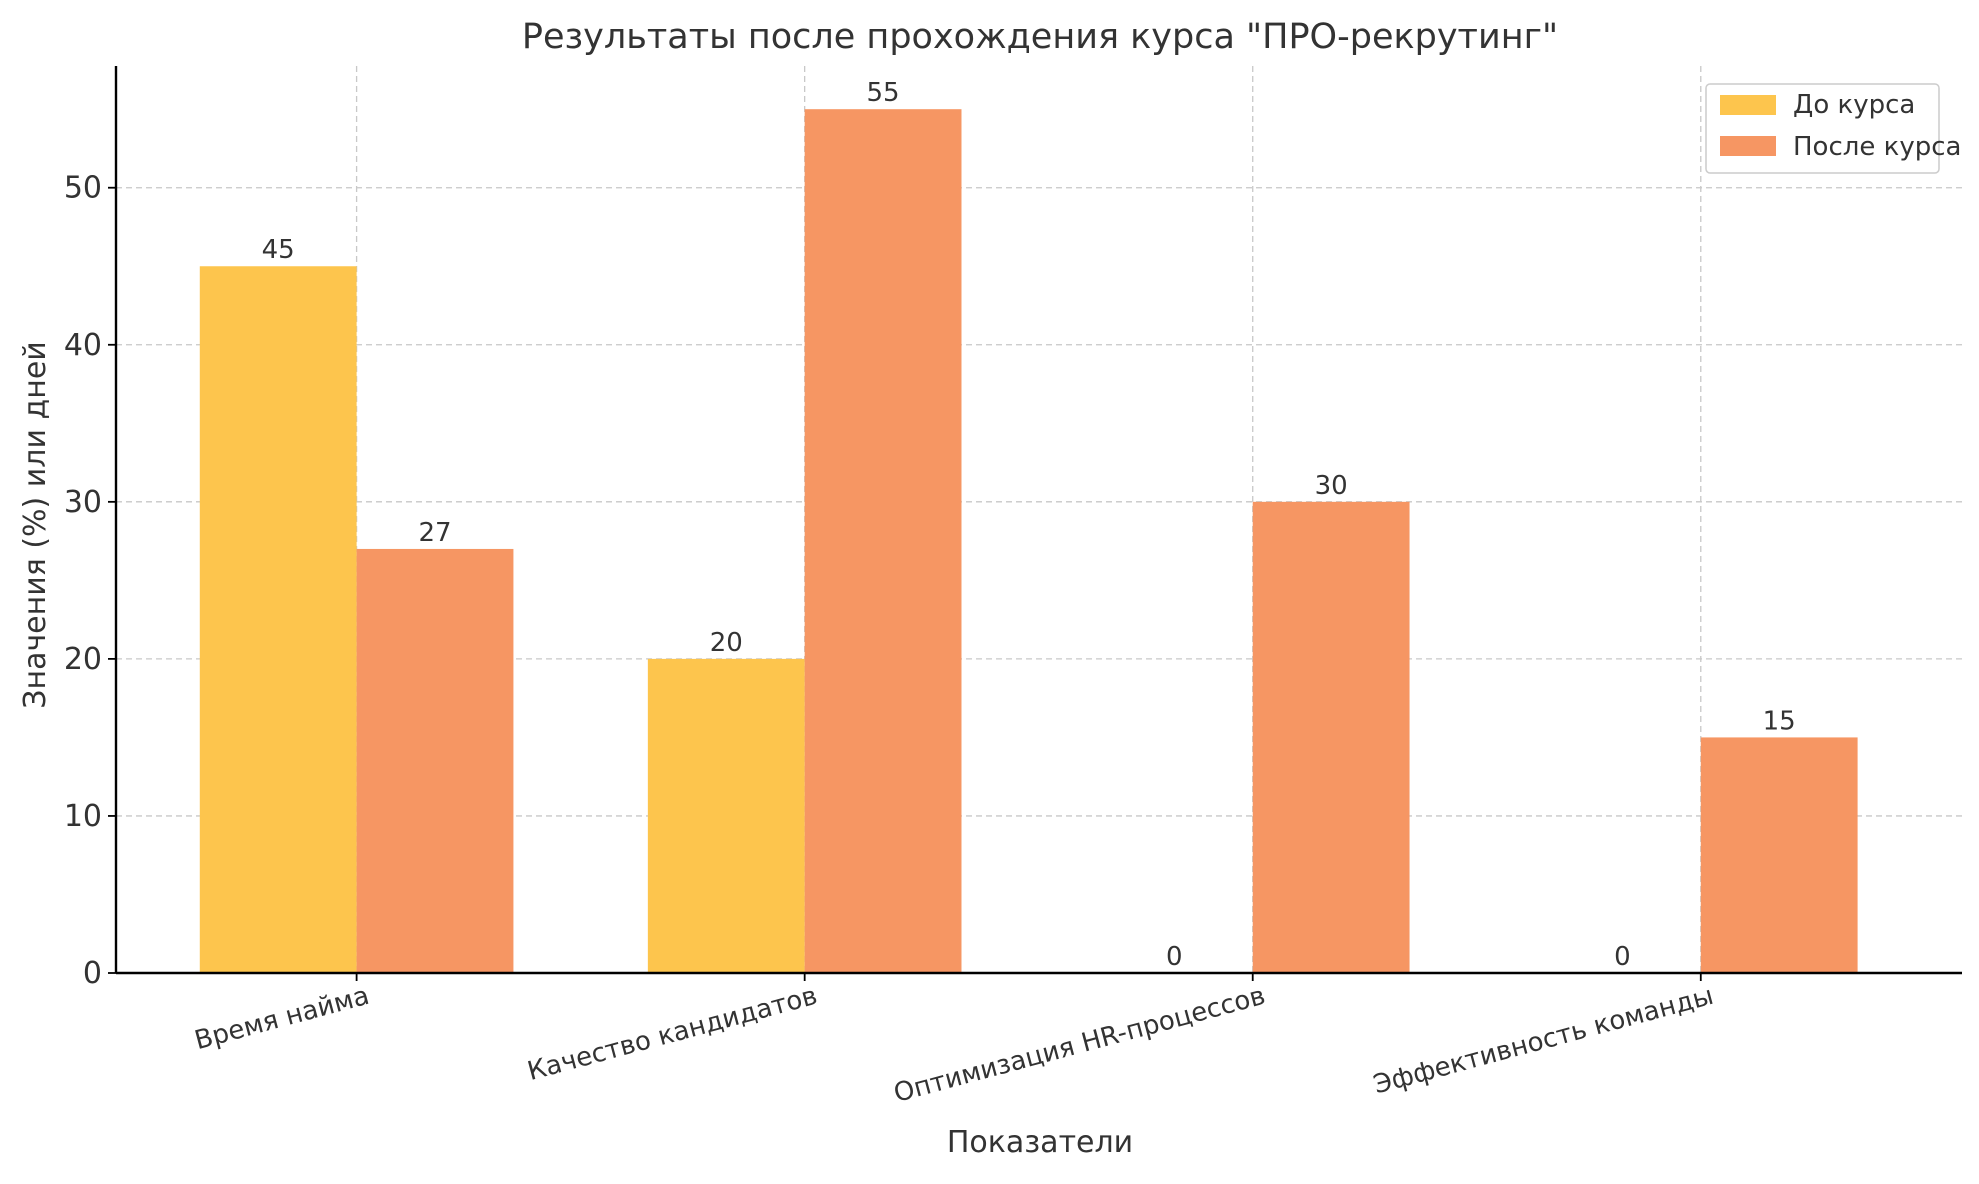  Describe the element at coordinates (1877, 147) in the screenshot. I see `legend-label-after: После курса` at that location.